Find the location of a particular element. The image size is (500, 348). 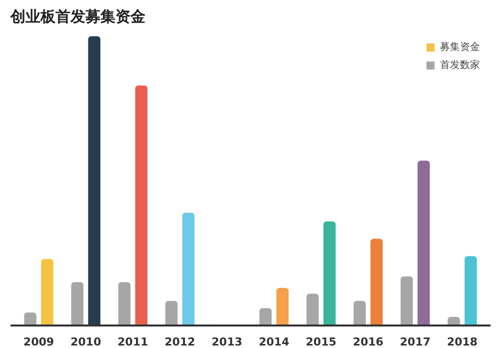

x-tick-label: 2009 is located at coordinates (38, 342).